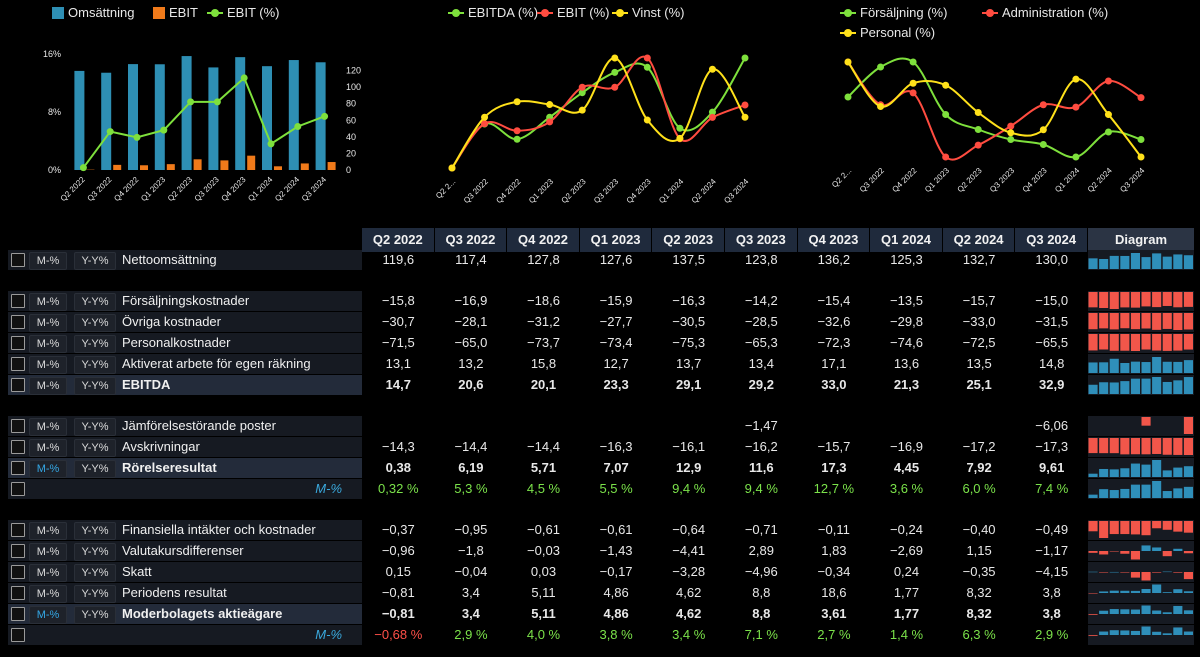  I want to click on value-cell: 3,8, so click(1051, 592).